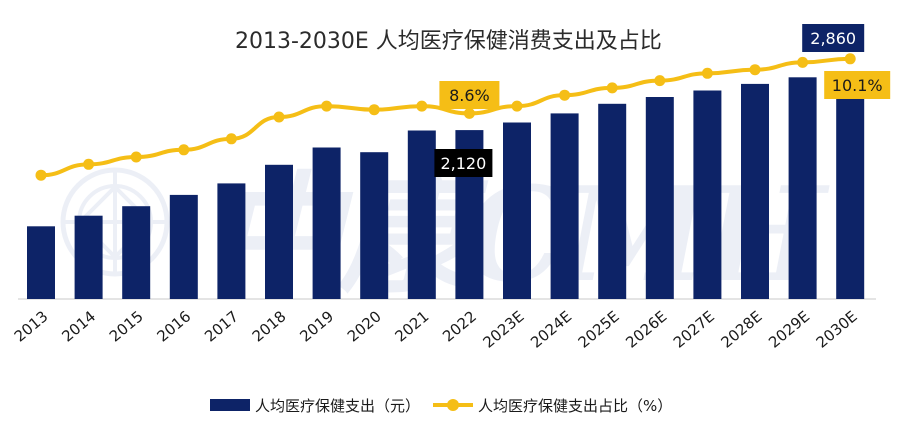 The height and width of the screenshot is (434, 908). I want to click on bar-label-2022: 2,120, so click(463, 163).